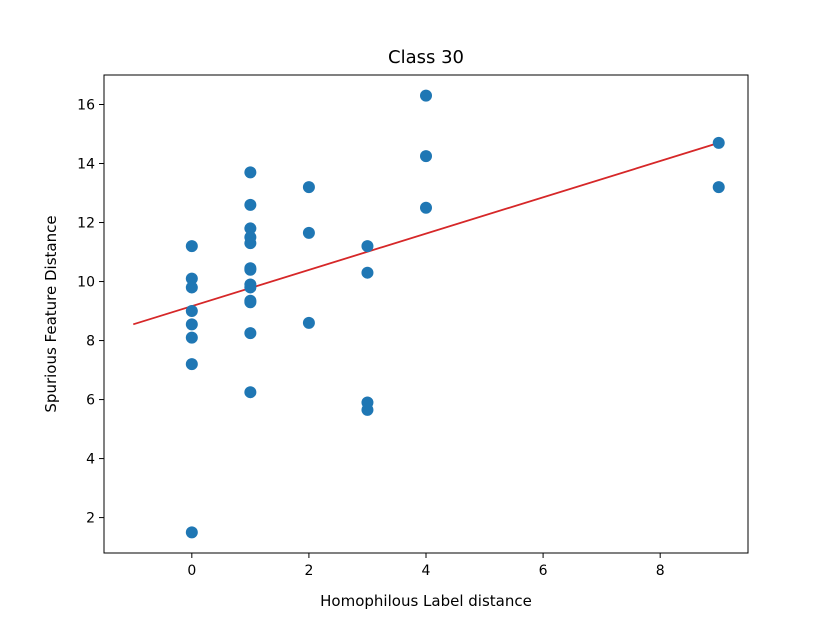  Describe the element at coordinates (51, 313) in the screenshot. I see `y-axis-label: Spurious Feature Distance` at that location.